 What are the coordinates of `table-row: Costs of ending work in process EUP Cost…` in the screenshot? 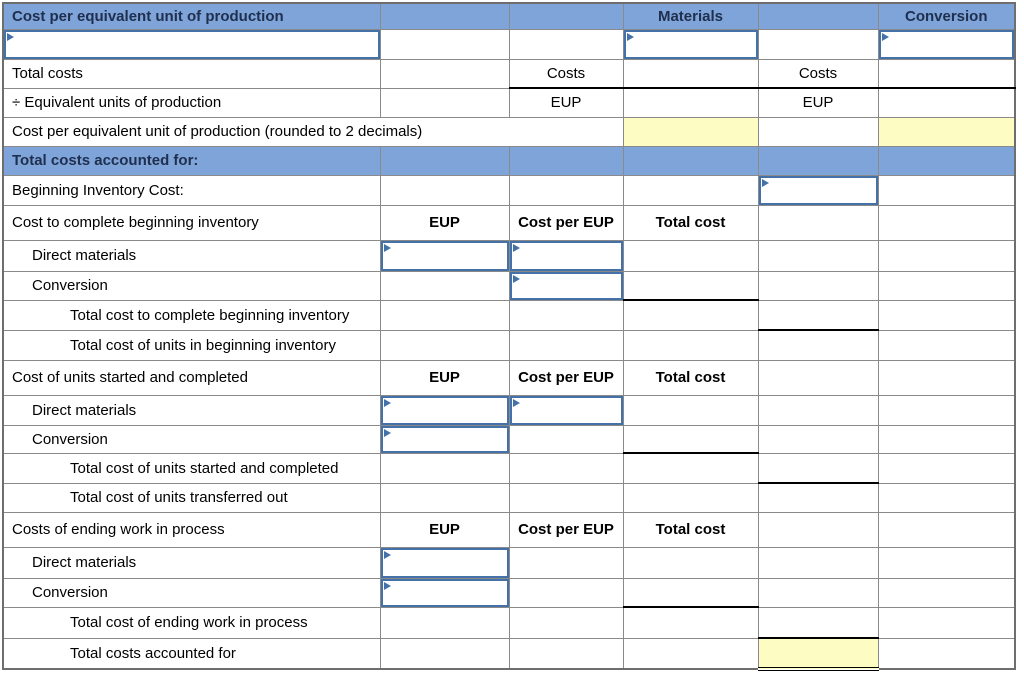 It's located at (509, 529).